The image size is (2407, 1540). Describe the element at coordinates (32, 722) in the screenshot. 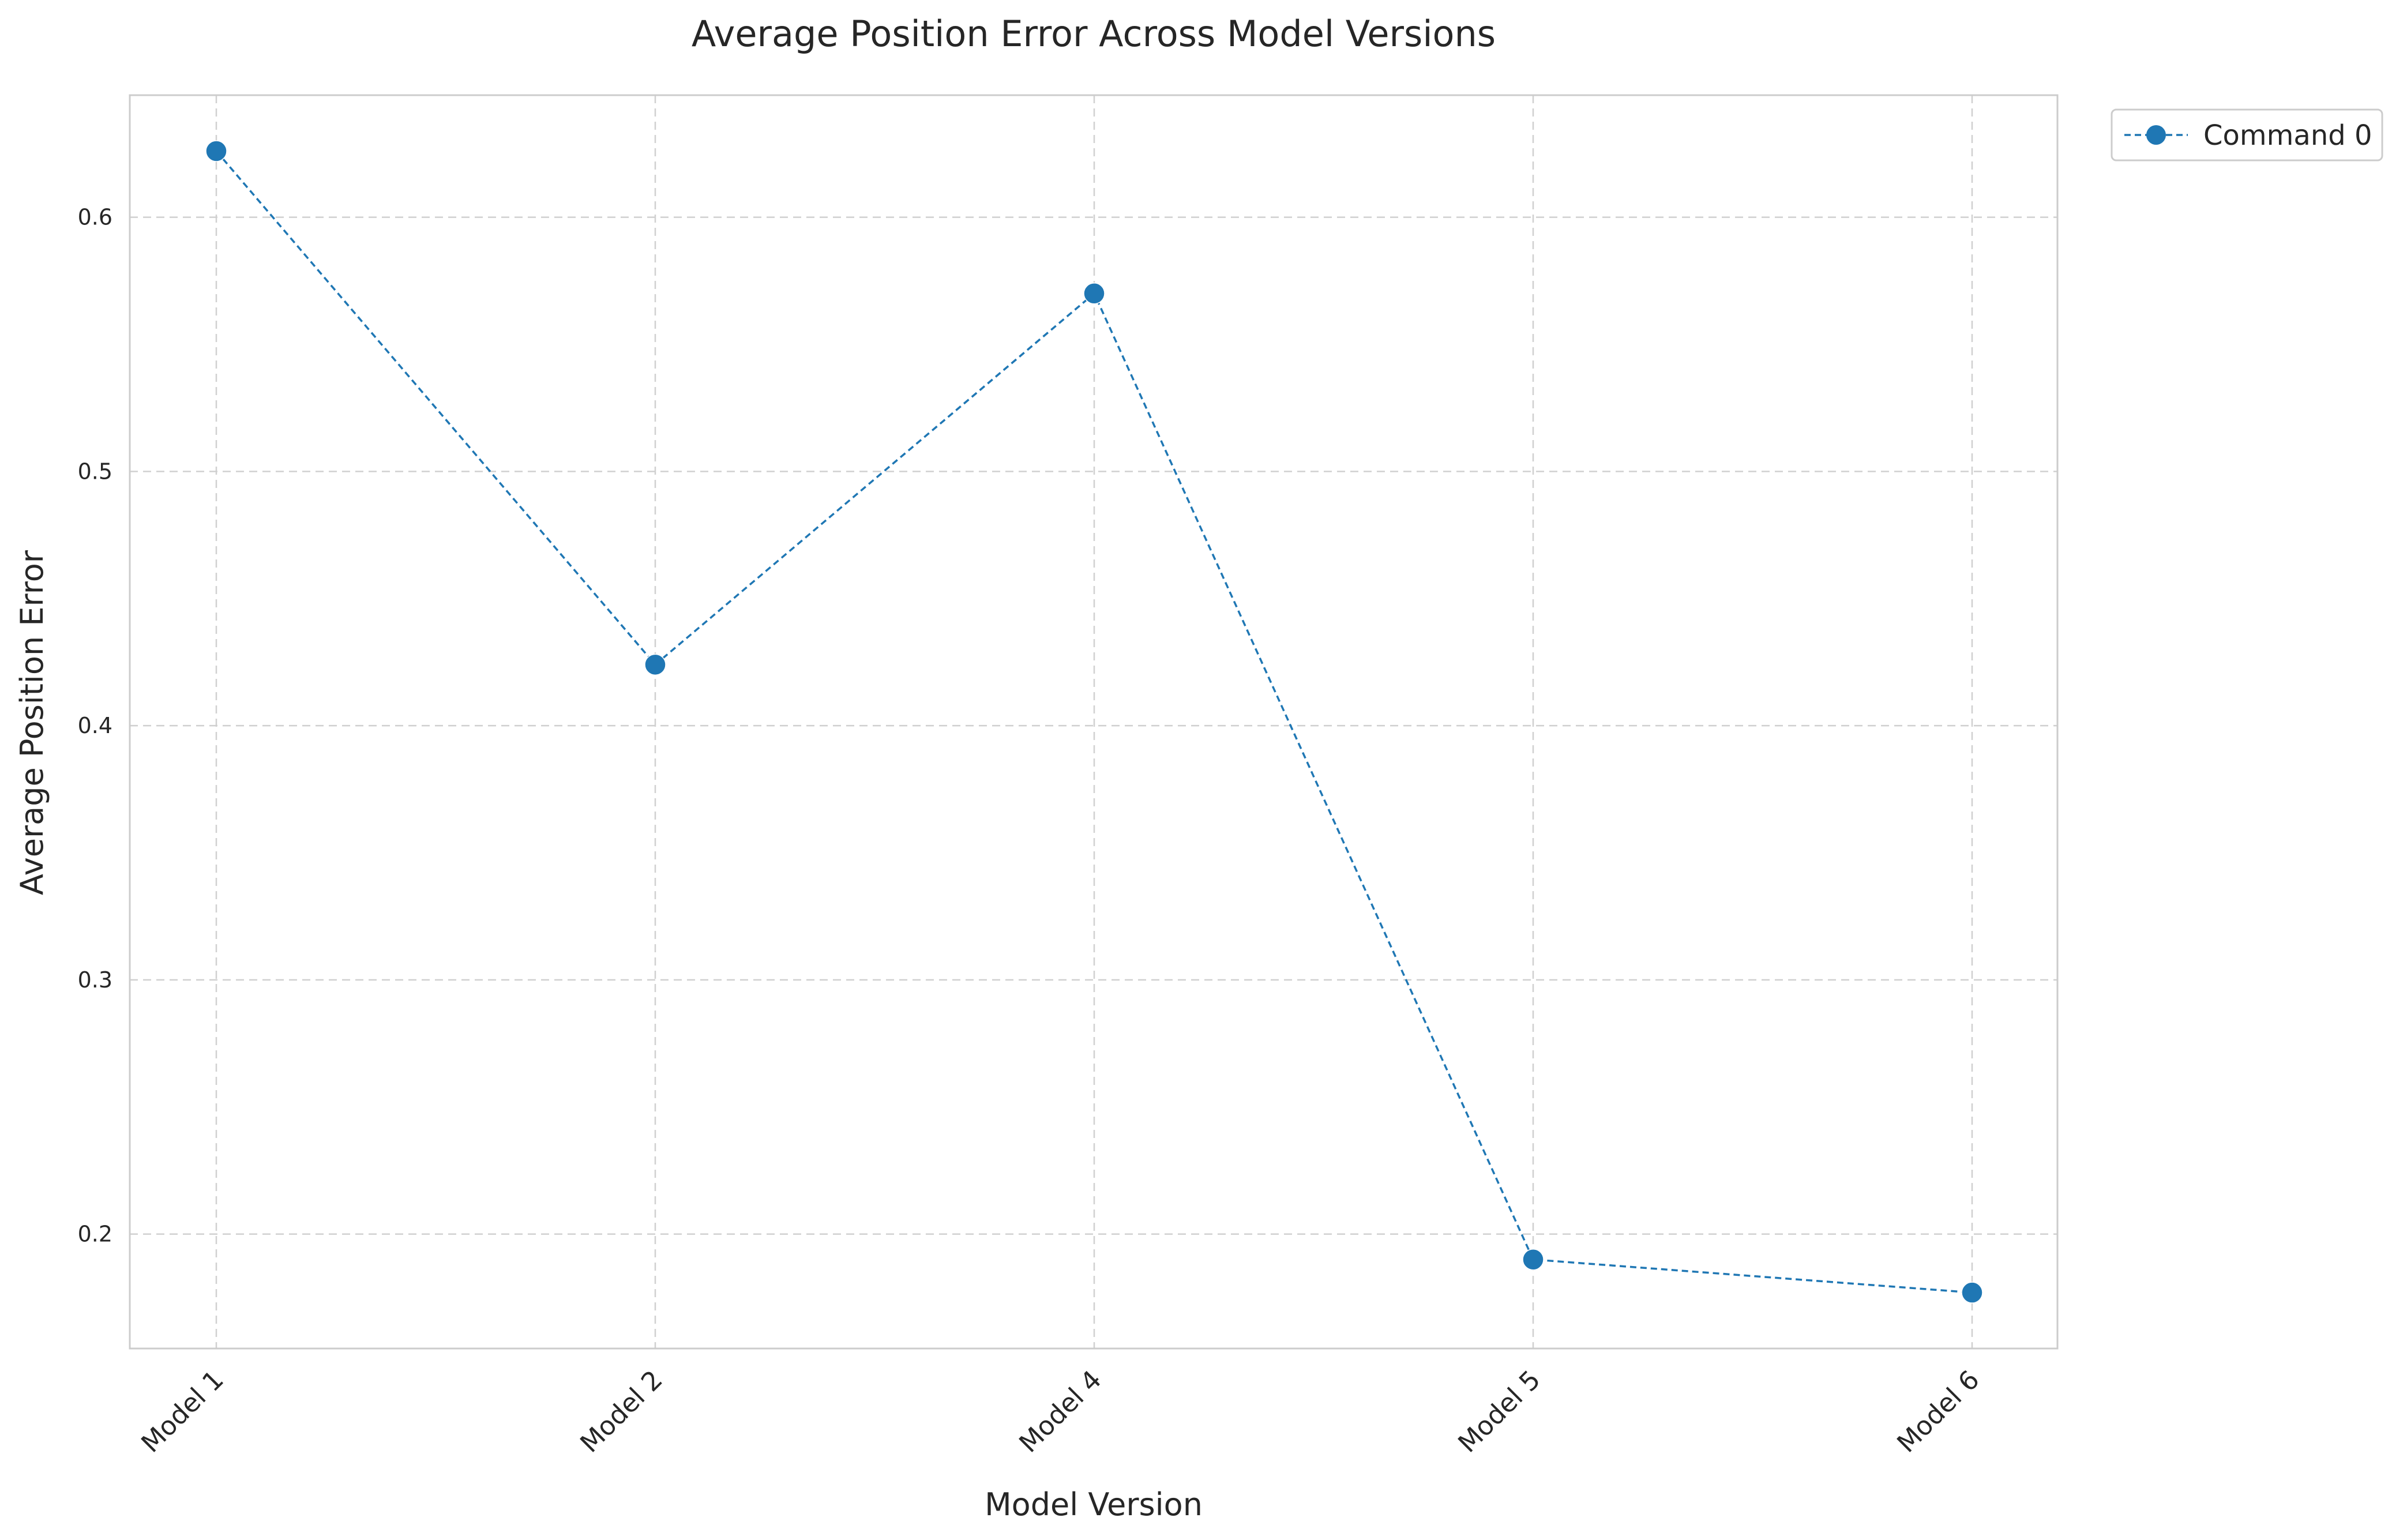

I see `y-axis-label: Average Position Error` at that location.